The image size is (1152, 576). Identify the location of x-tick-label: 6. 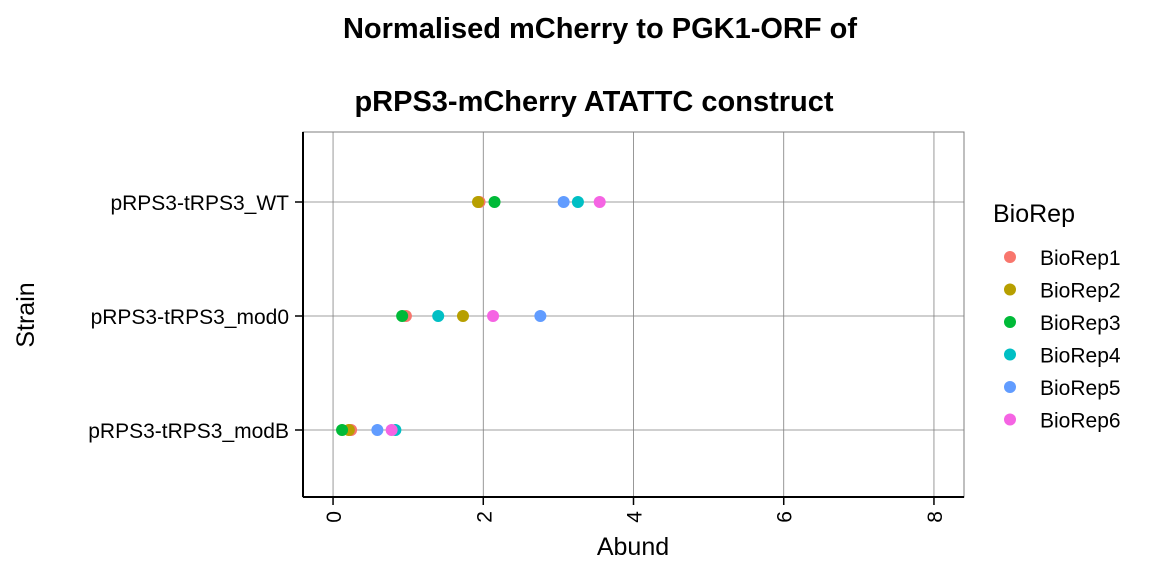
(785, 517).